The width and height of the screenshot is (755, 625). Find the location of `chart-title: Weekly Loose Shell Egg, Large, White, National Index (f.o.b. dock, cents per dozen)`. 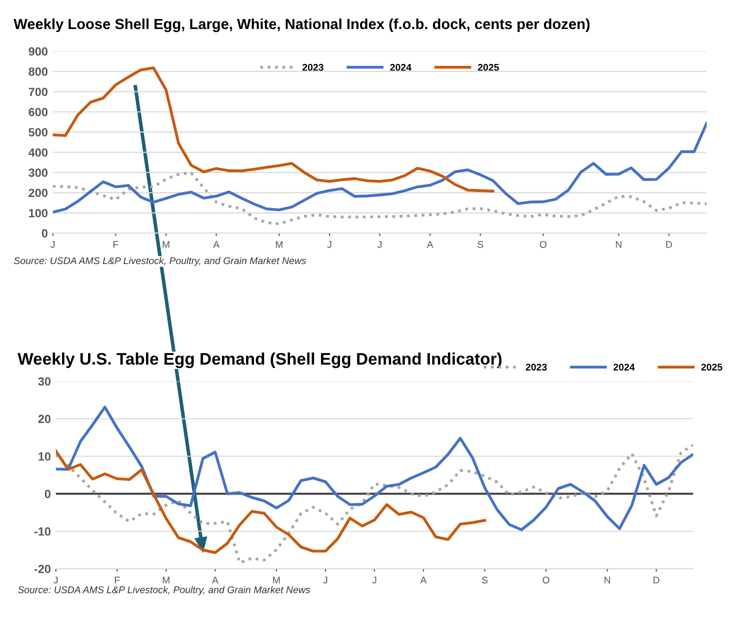

chart-title: Weekly Loose Shell Egg, Large, White, National Index (f.o.b. dock, cents per dozen) is located at coordinates (302, 25).